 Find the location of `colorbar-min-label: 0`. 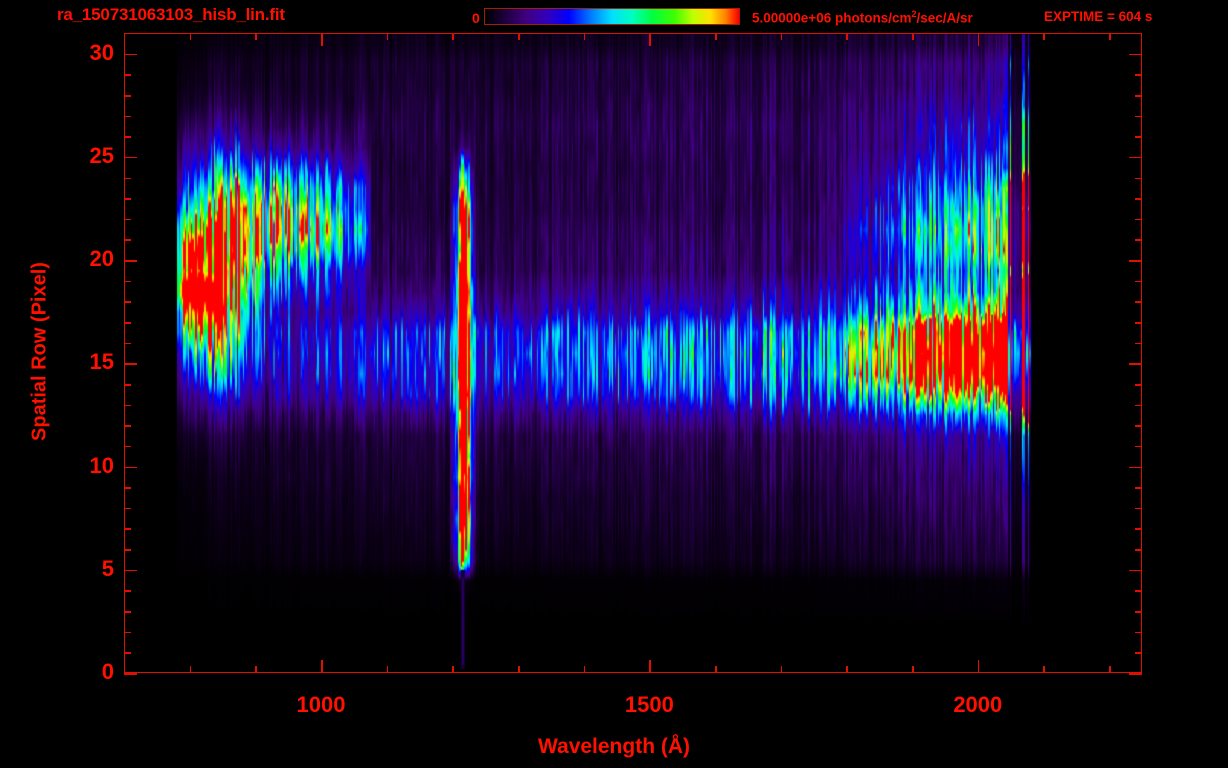

colorbar-min-label: 0 is located at coordinates (476, 18).